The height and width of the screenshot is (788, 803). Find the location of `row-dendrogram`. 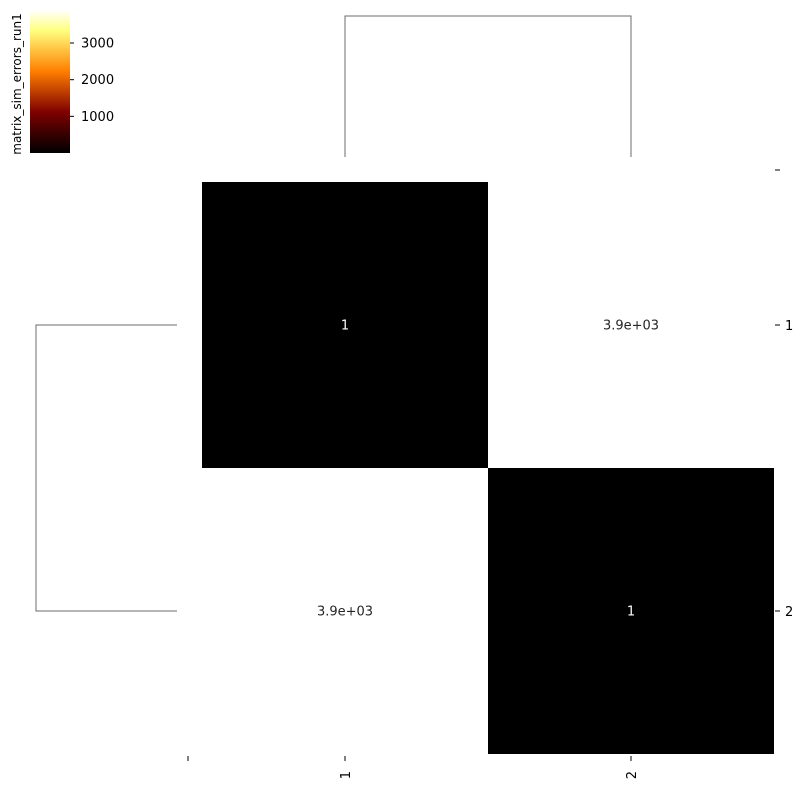

row-dendrogram is located at coordinates (106, 468).